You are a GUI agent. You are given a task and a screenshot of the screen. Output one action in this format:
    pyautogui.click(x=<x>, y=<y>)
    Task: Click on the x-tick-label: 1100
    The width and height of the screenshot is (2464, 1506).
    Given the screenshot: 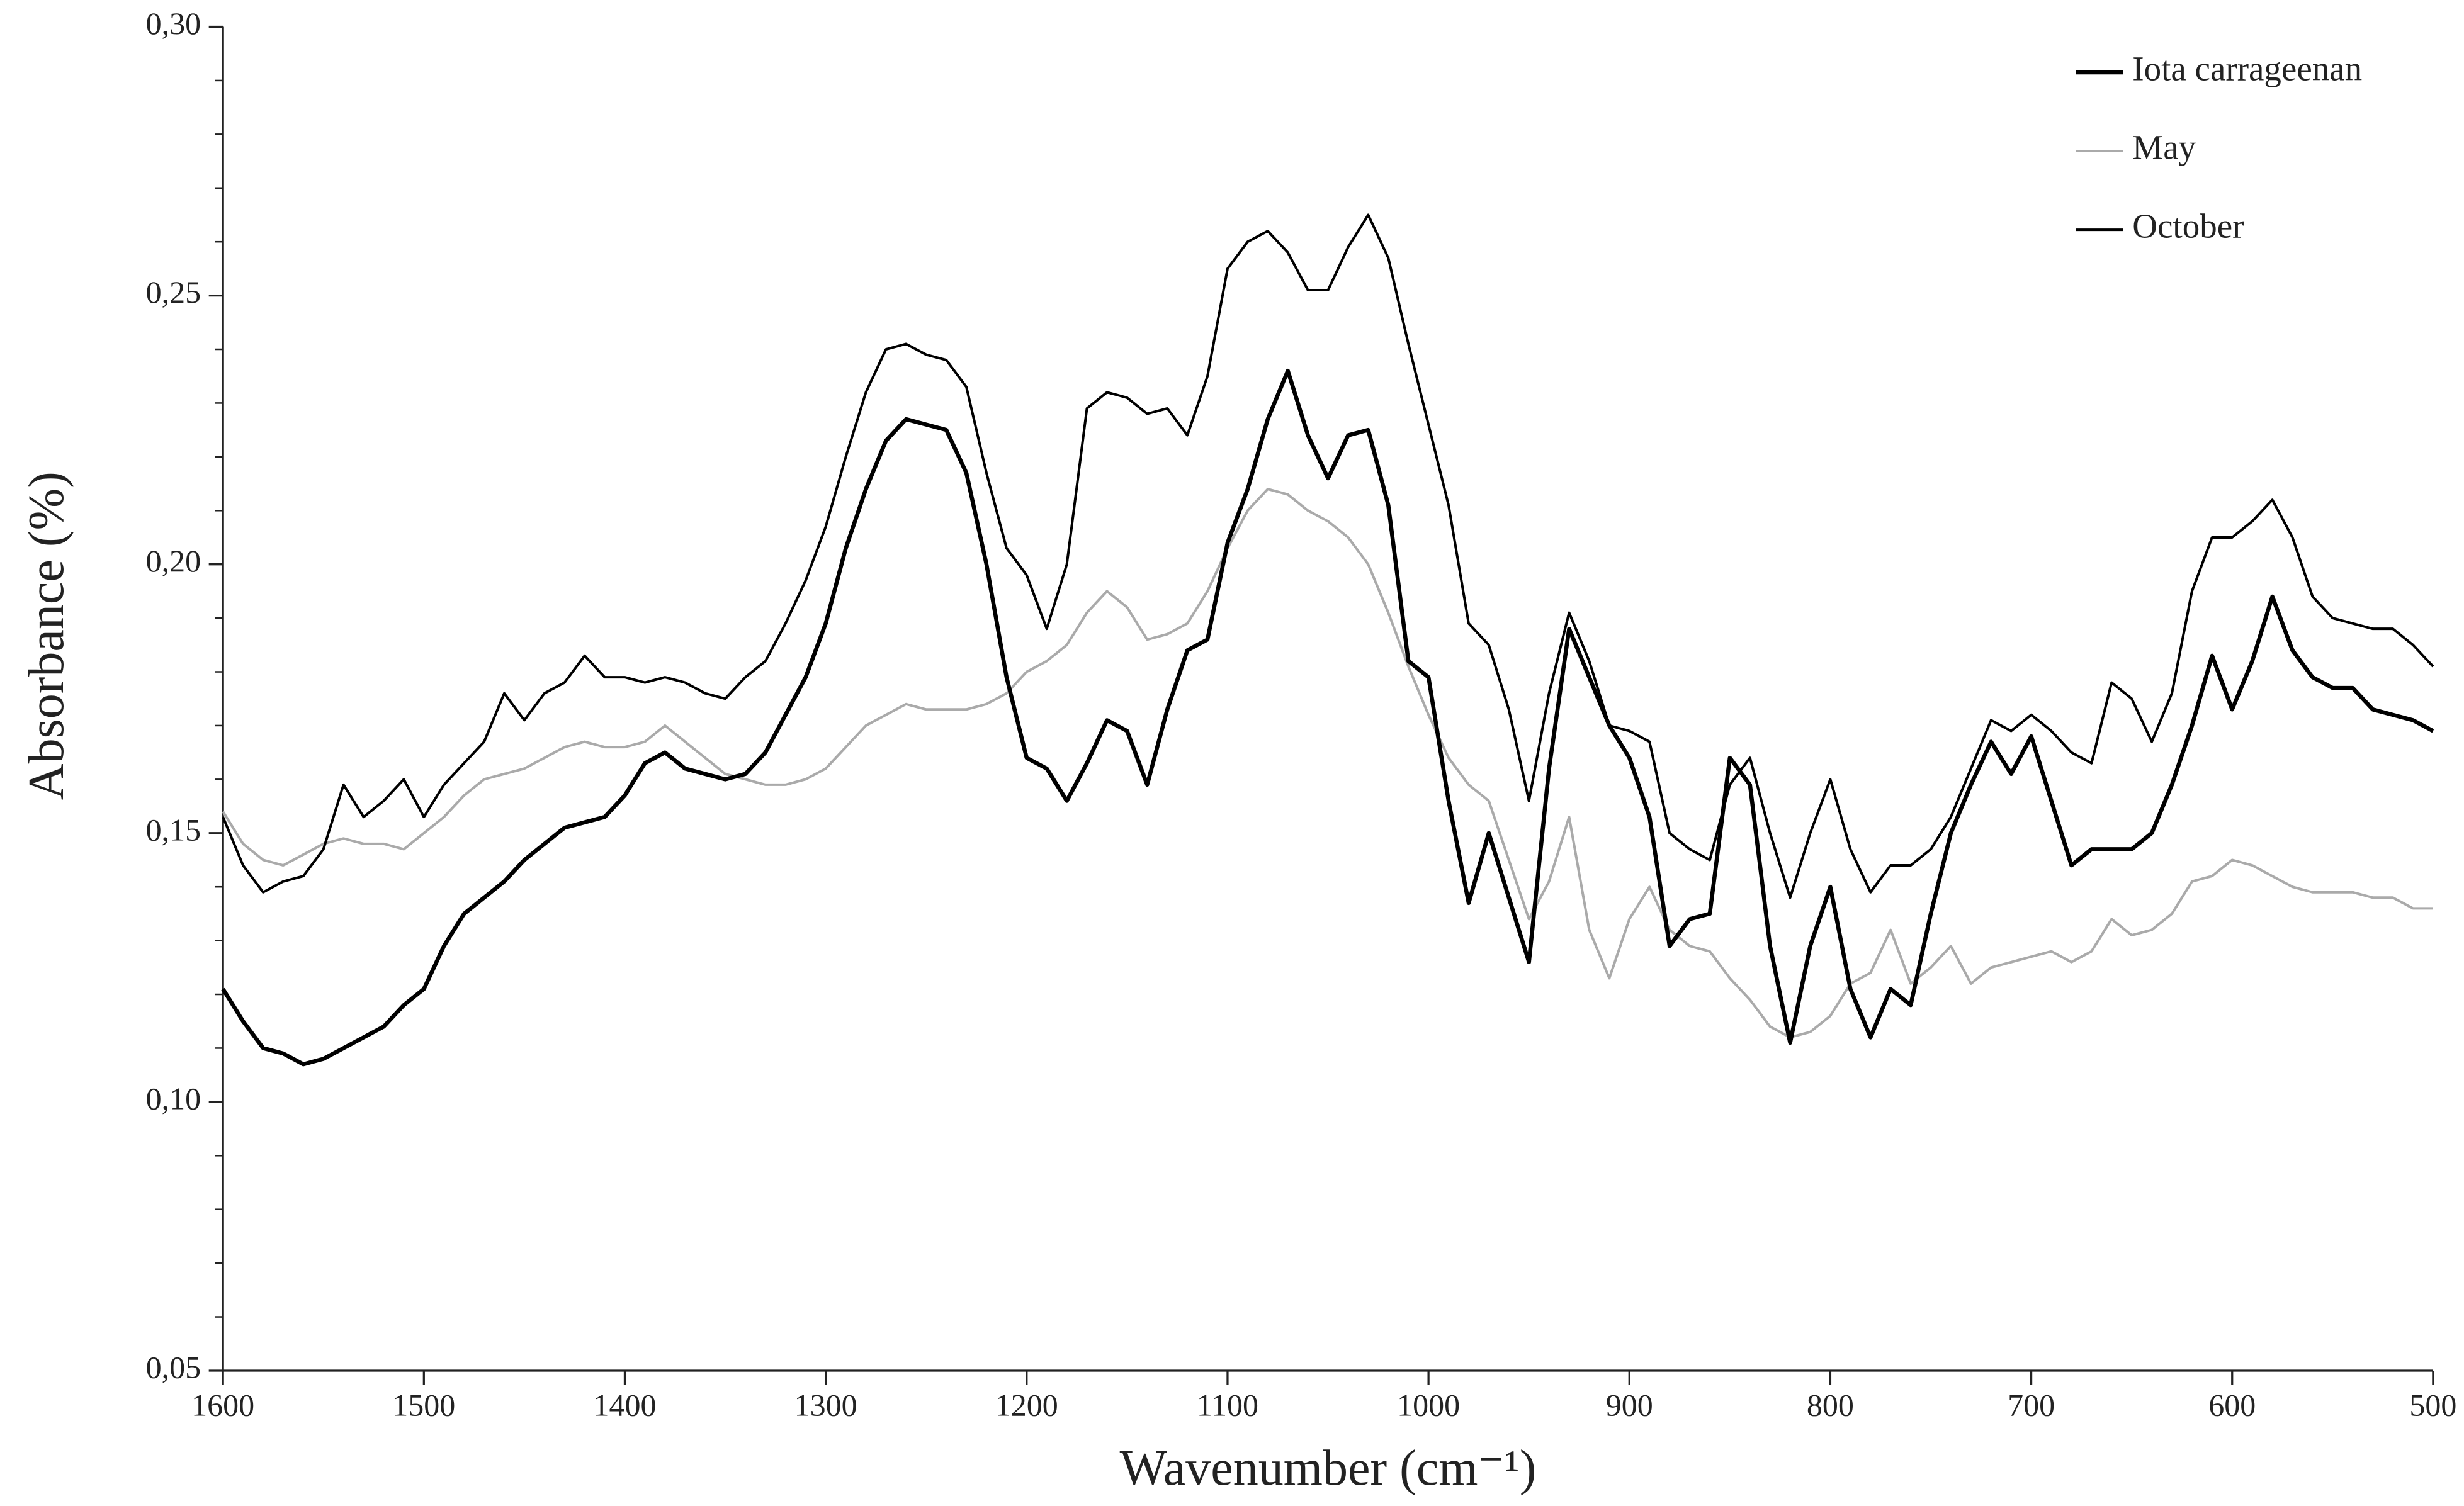 What is the action you would take?
    pyautogui.click(x=1227, y=1404)
    